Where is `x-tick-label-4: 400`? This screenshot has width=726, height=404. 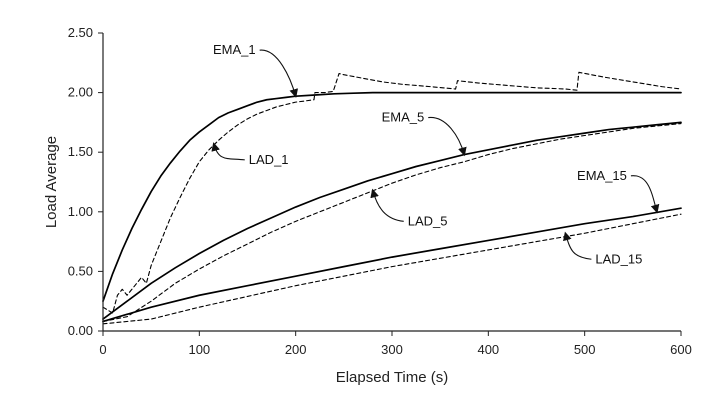 x-tick-label-4: 400 is located at coordinates (488, 349).